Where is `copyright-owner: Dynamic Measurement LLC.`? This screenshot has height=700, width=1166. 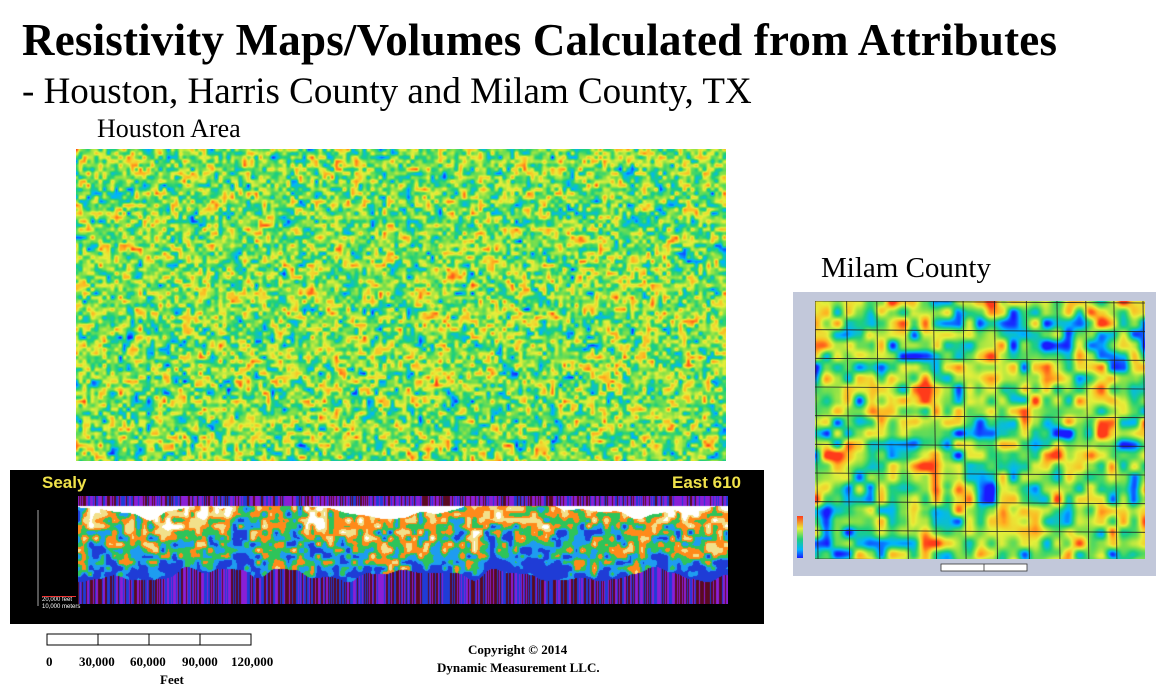 copyright-owner: Dynamic Measurement LLC. is located at coordinates (518, 667).